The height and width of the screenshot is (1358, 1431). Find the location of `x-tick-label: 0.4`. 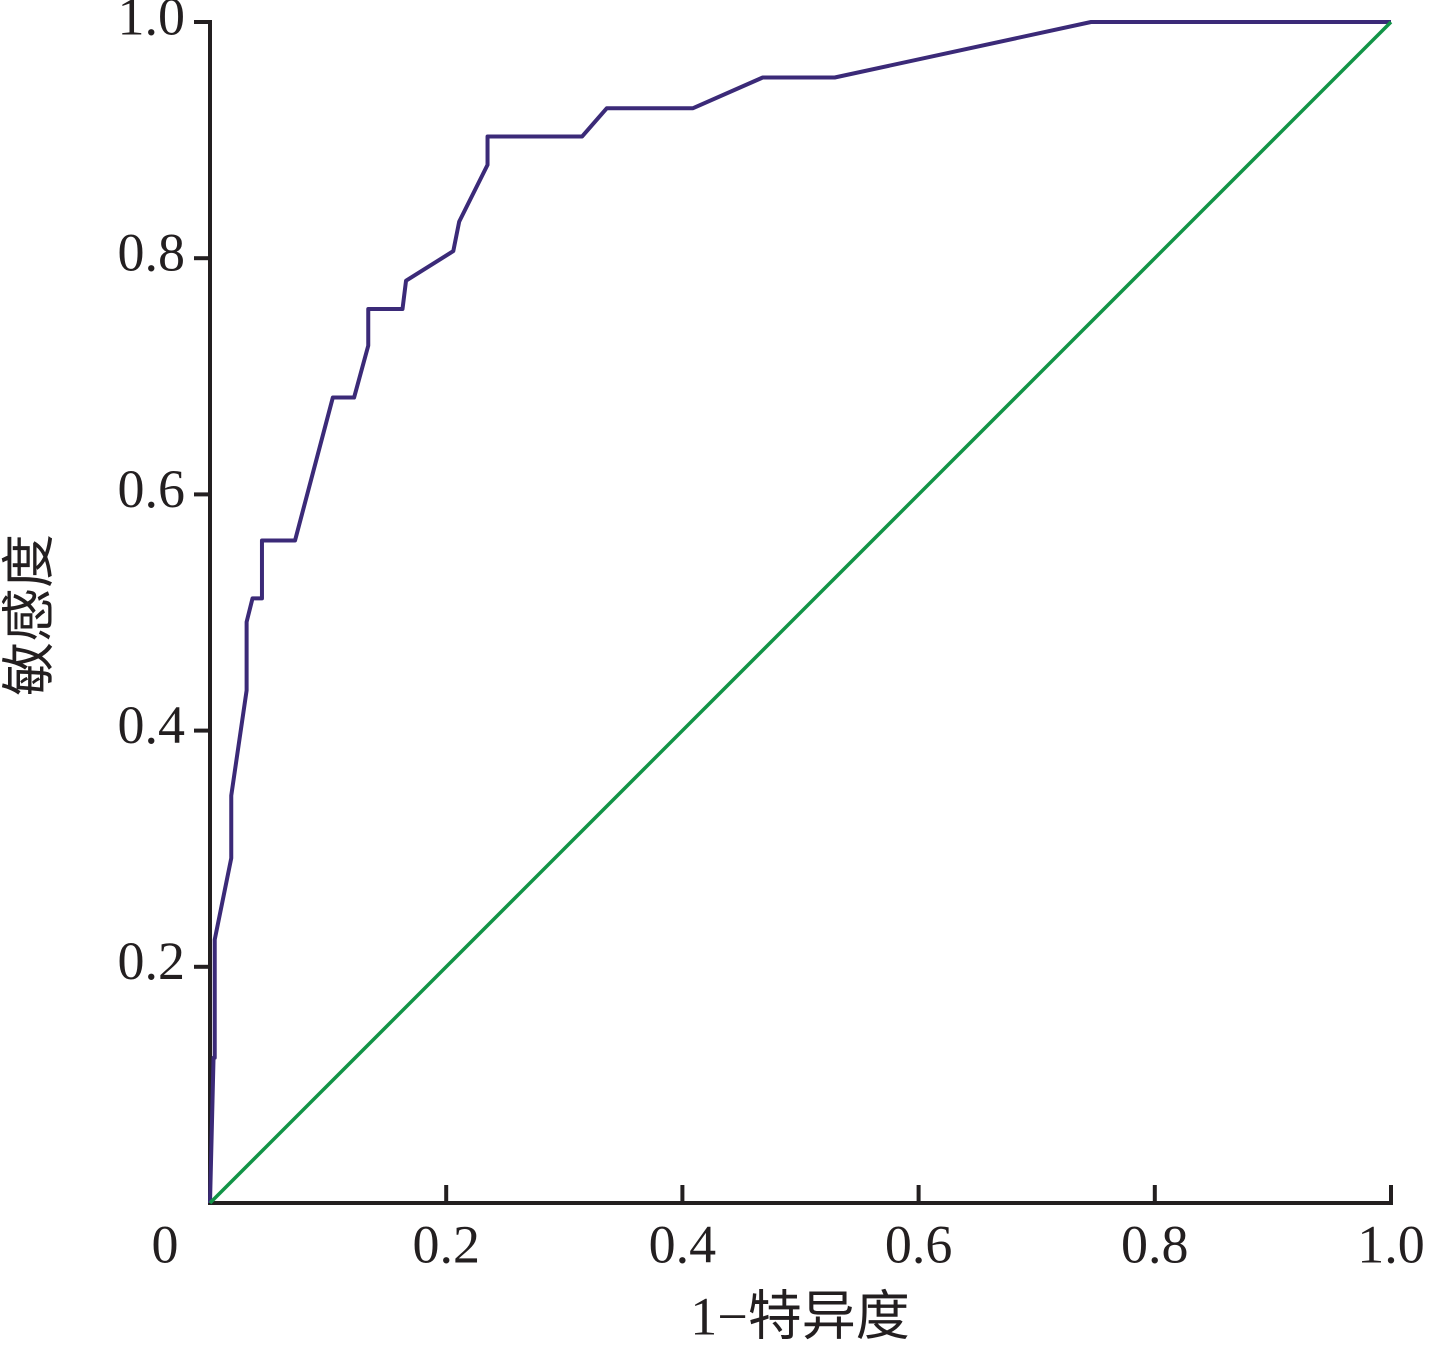

x-tick-label: 0.4 is located at coordinates (683, 1244).